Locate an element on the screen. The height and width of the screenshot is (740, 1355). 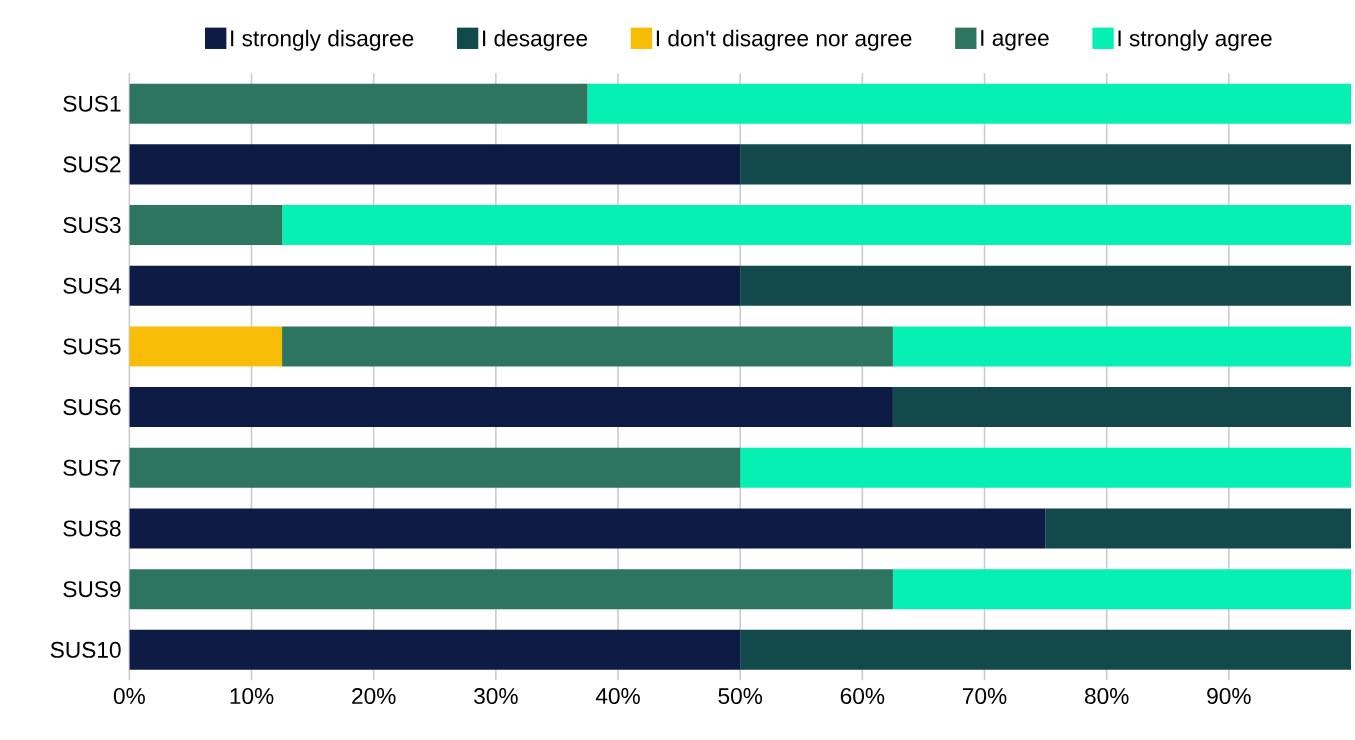
legend-label: I strongly disagree is located at coordinates (322, 40).